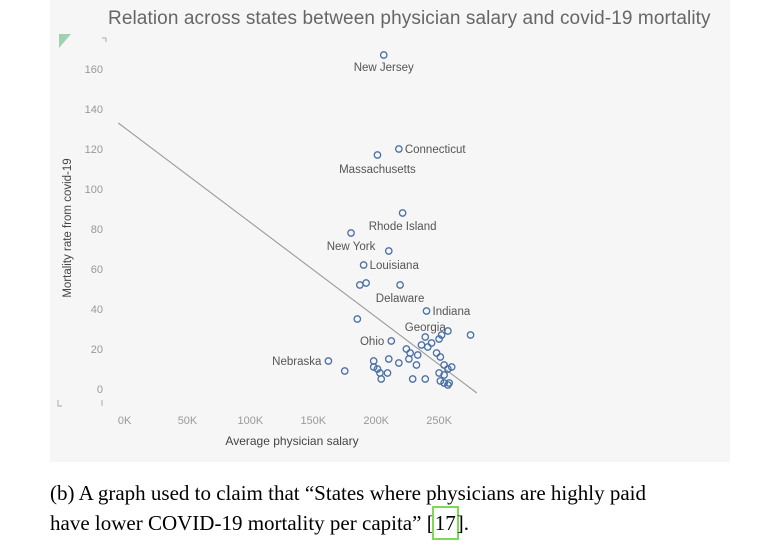 This screenshot has height=546, width=780. What do you see at coordinates (100, 390) in the screenshot?
I see `y-tick-label: 0` at bounding box center [100, 390].